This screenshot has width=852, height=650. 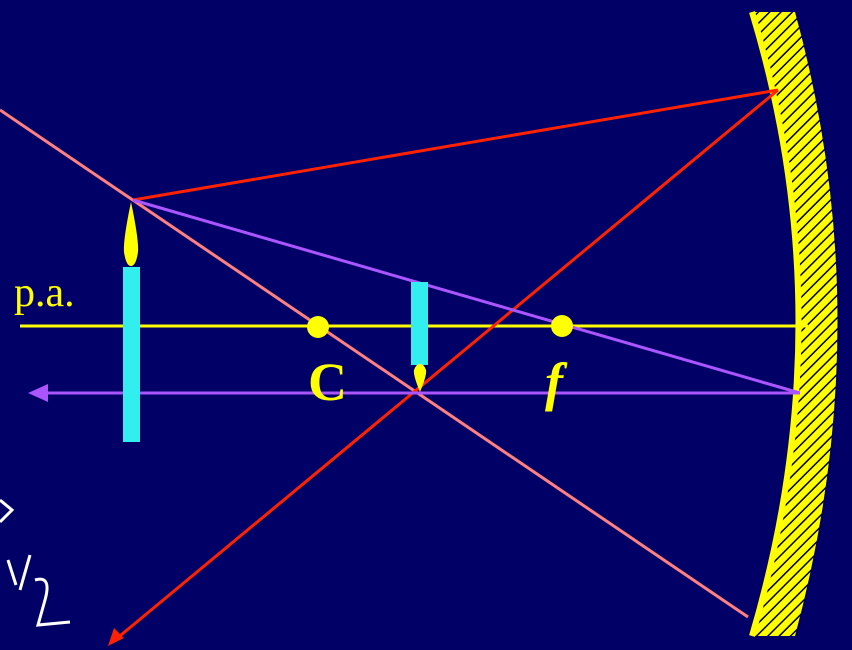 I want to click on focus-label: f, so click(x=556, y=382).